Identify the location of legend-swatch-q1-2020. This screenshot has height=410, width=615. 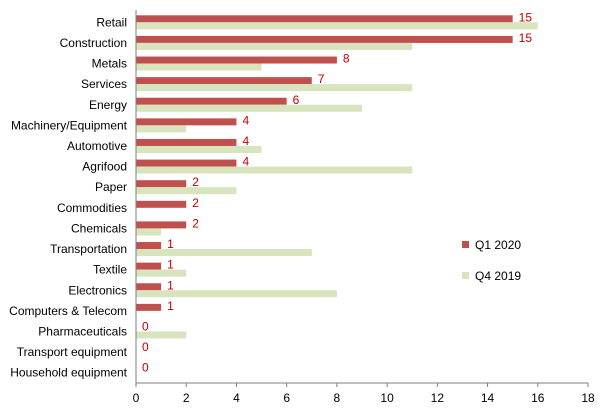
(465, 244).